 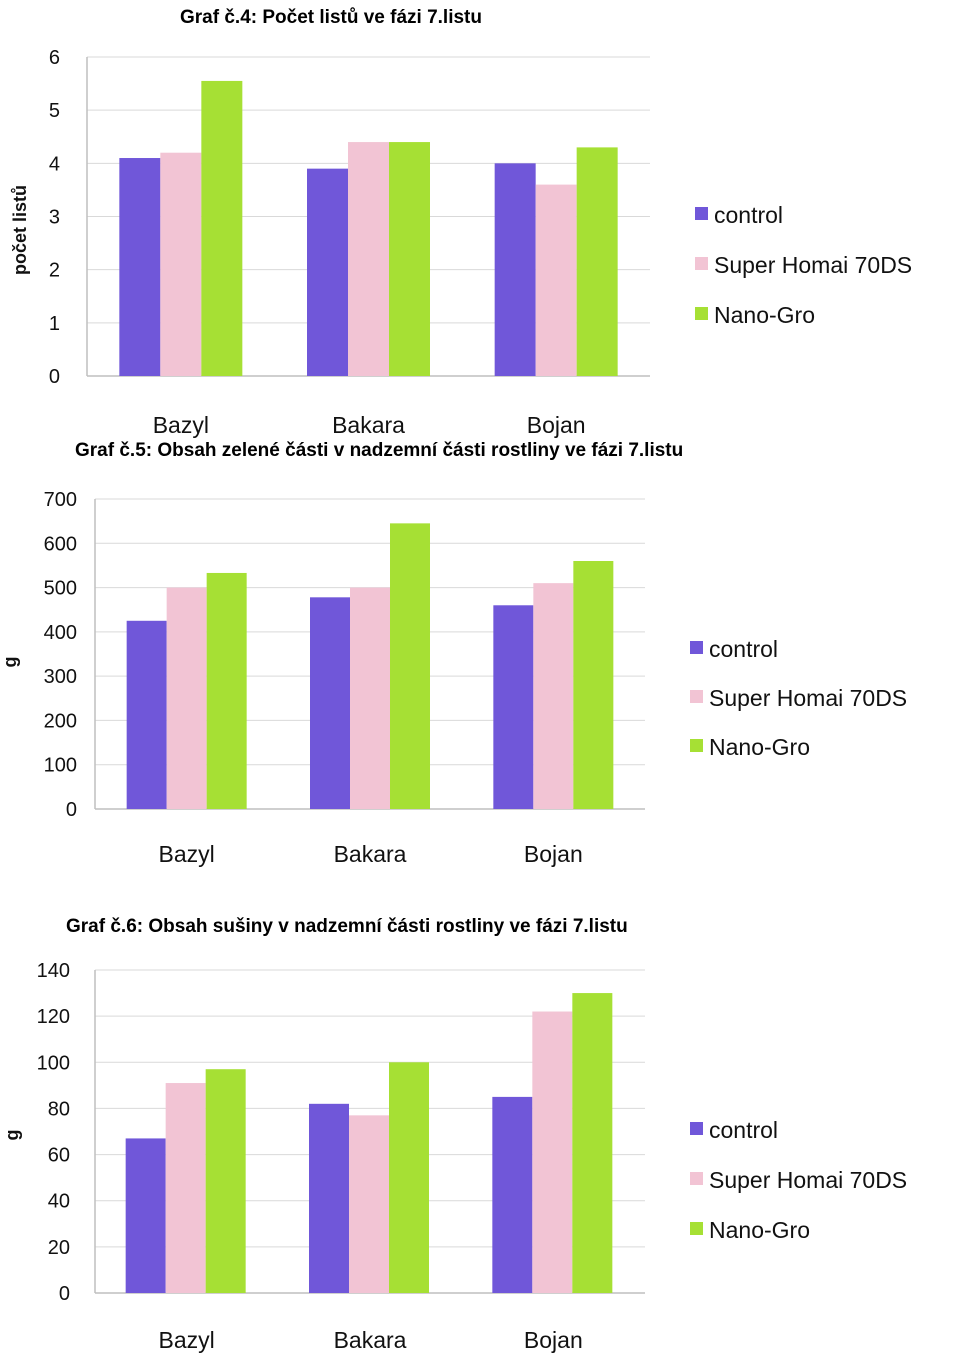 I want to click on y-tick-label: 2, so click(x=54, y=271).